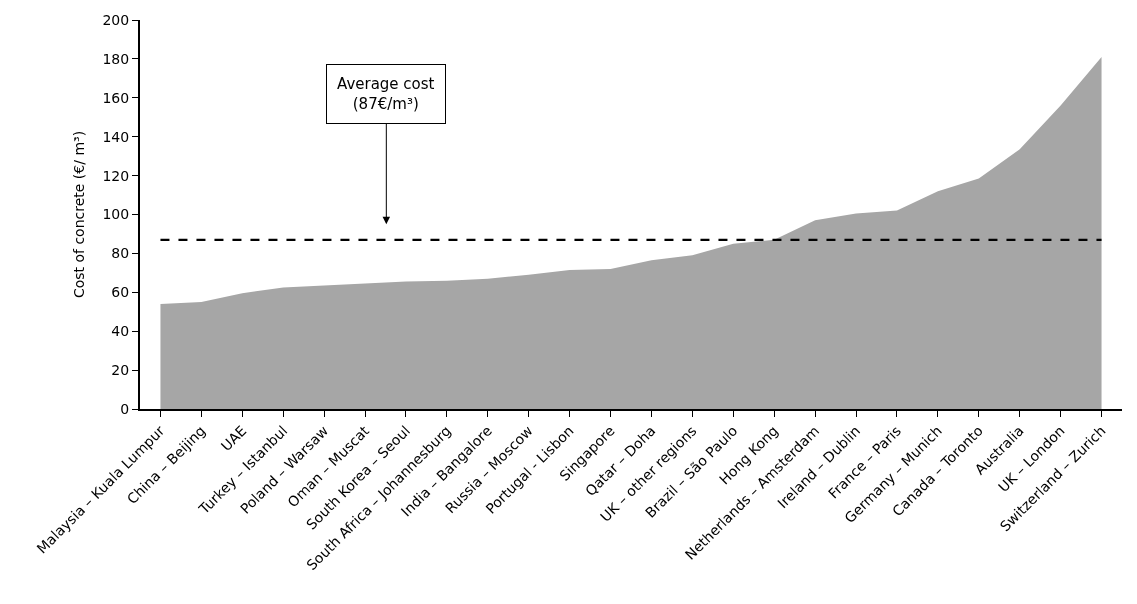 The width and height of the screenshot is (1137, 604). What do you see at coordinates (120, 331) in the screenshot?
I see `y-tick-label: 40` at bounding box center [120, 331].